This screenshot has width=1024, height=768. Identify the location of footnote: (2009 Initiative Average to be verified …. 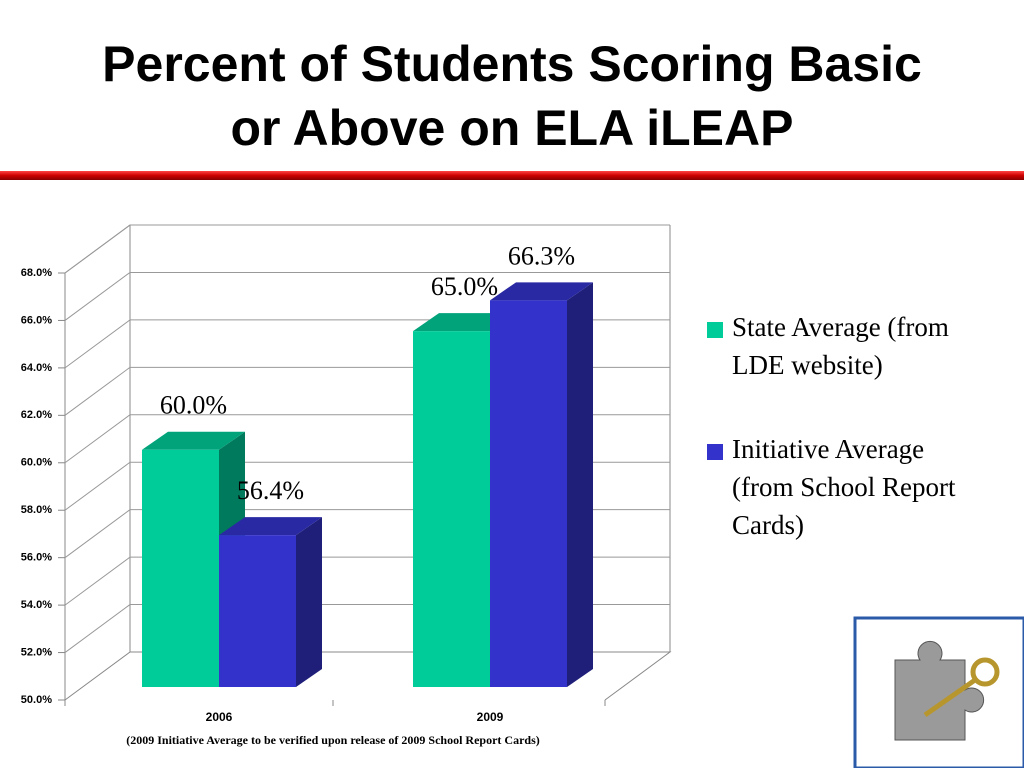
(333, 740).